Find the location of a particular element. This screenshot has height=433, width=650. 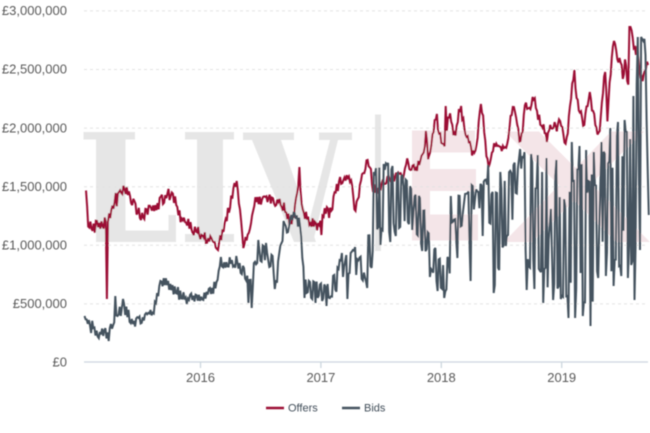

svg-text: £2,500,000 is located at coordinates (34, 69).